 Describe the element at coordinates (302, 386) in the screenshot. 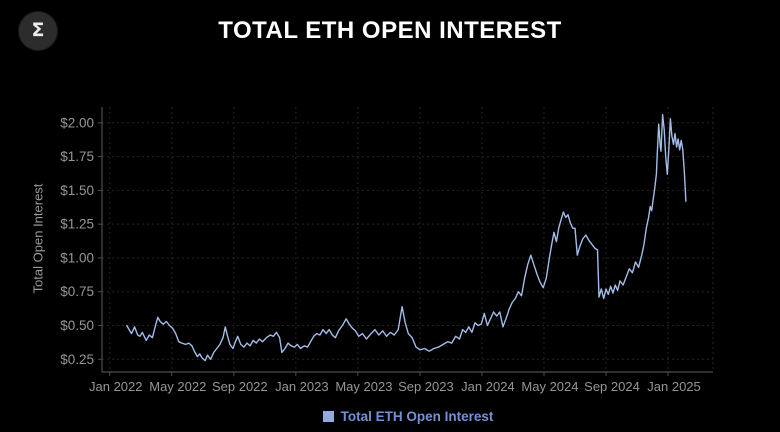

I see `x-tick-label: Jan 2023` at that location.